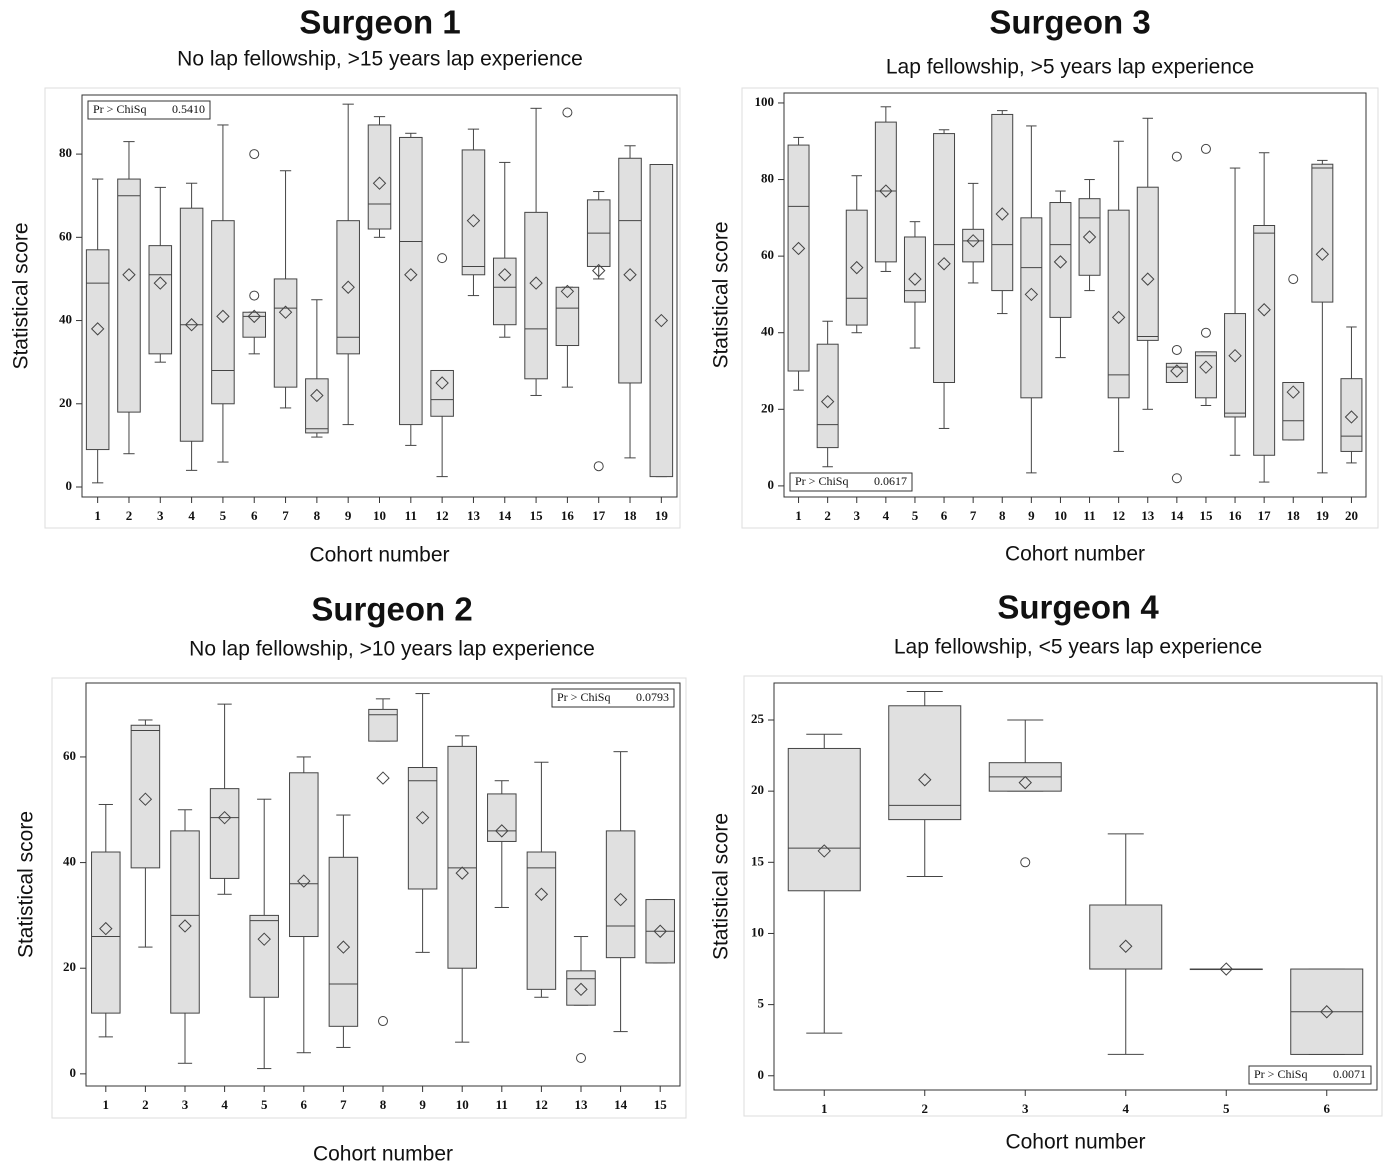 This screenshot has height=1166, width=1388. I want to click on x-tick-label: 2, so click(827, 515).